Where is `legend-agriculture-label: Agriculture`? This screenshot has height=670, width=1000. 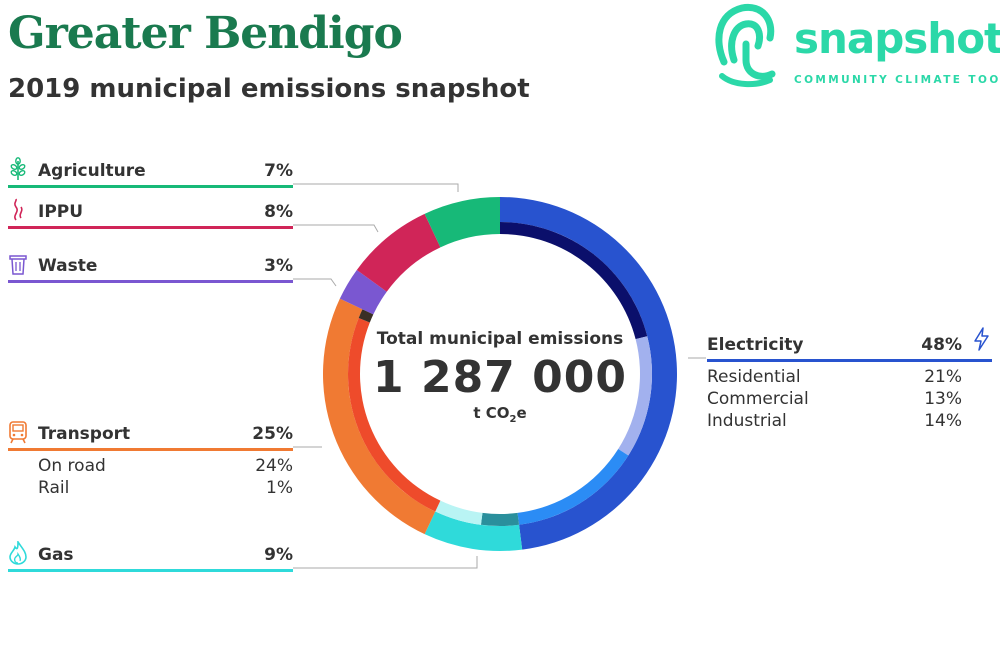 legend-agriculture-label: Agriculture is located at coordinates (92, 171).